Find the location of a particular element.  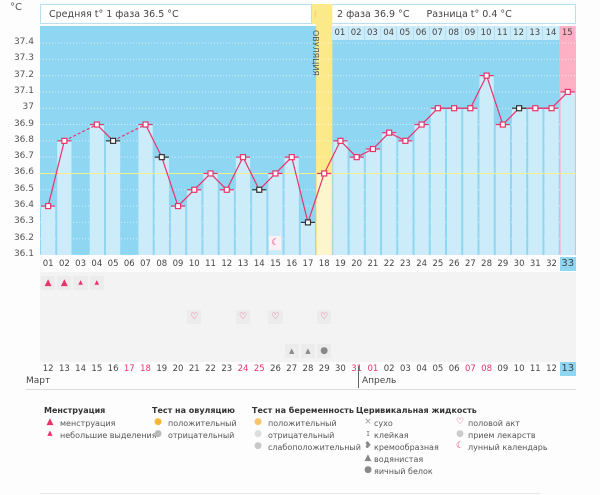

cycle-day-label: 02 is located at coordinates (64, 264).